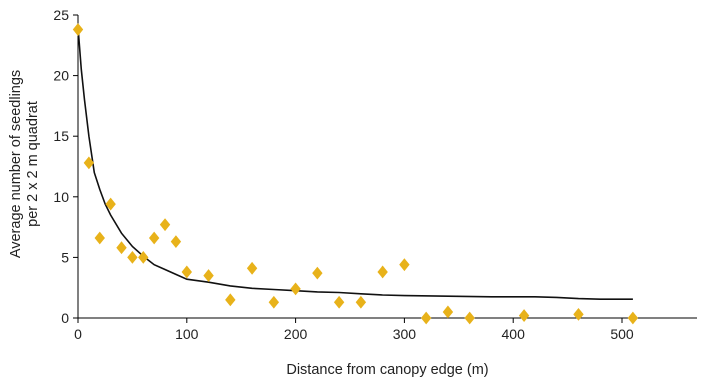 The image size is (705, 383). I want to click on y-tick-label: 25, so click(61, 15).